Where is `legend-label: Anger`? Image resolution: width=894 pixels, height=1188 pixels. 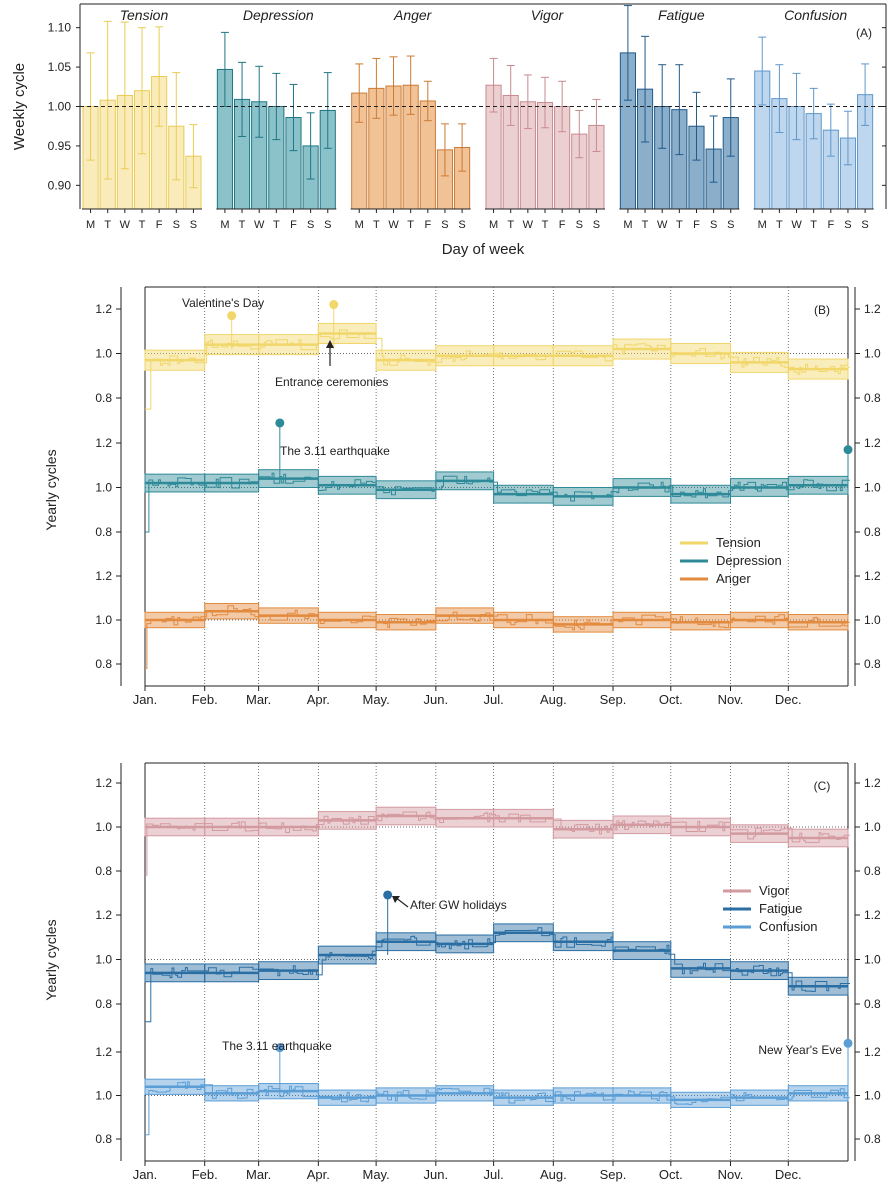
legend-label: Anger is located at coordinates (733, 578).